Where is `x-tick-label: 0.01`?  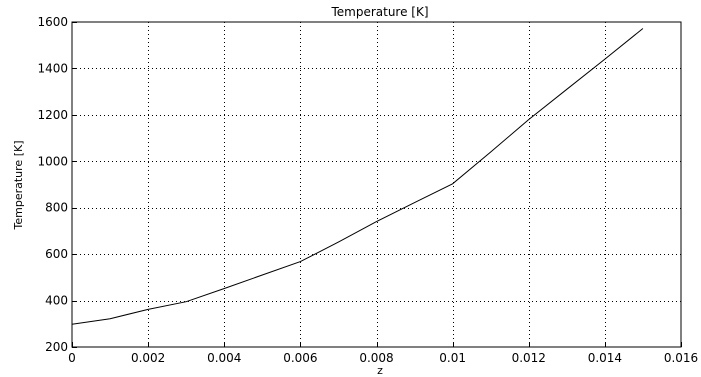
x-tick-label: 0.01 is located at coordinates (452, 358).